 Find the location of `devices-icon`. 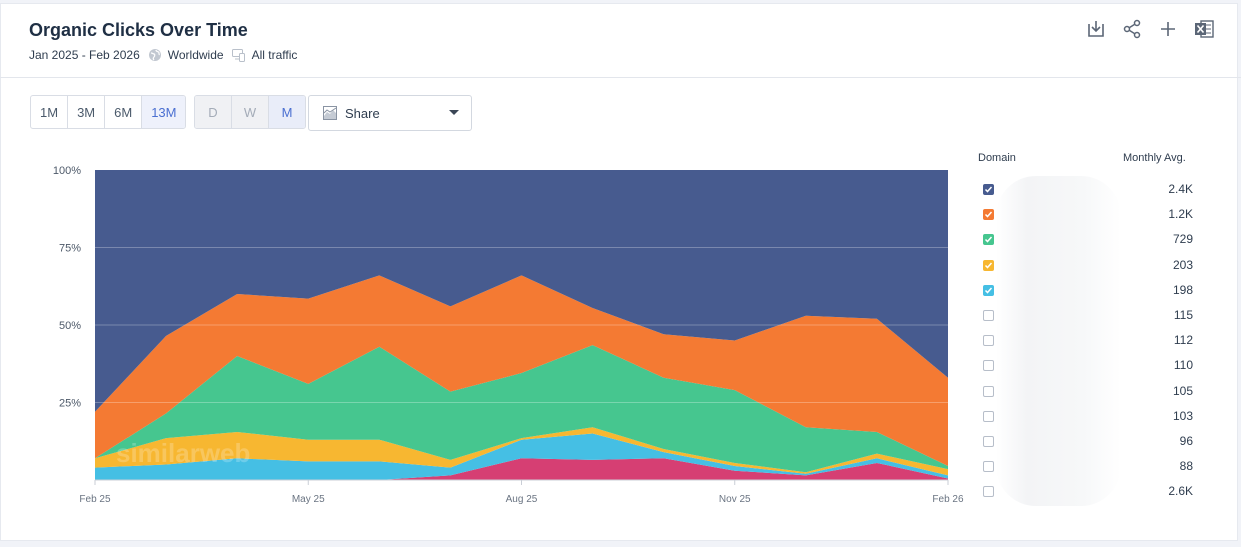

devices-icon is located at coordinates (238, 55).